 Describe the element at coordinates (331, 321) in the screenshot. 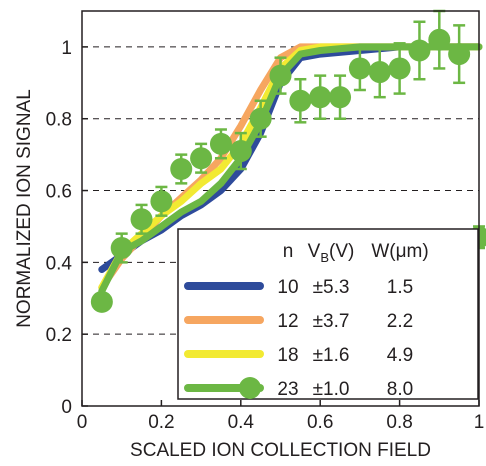

I see `legend-vb-12: ±3.7` at that location.